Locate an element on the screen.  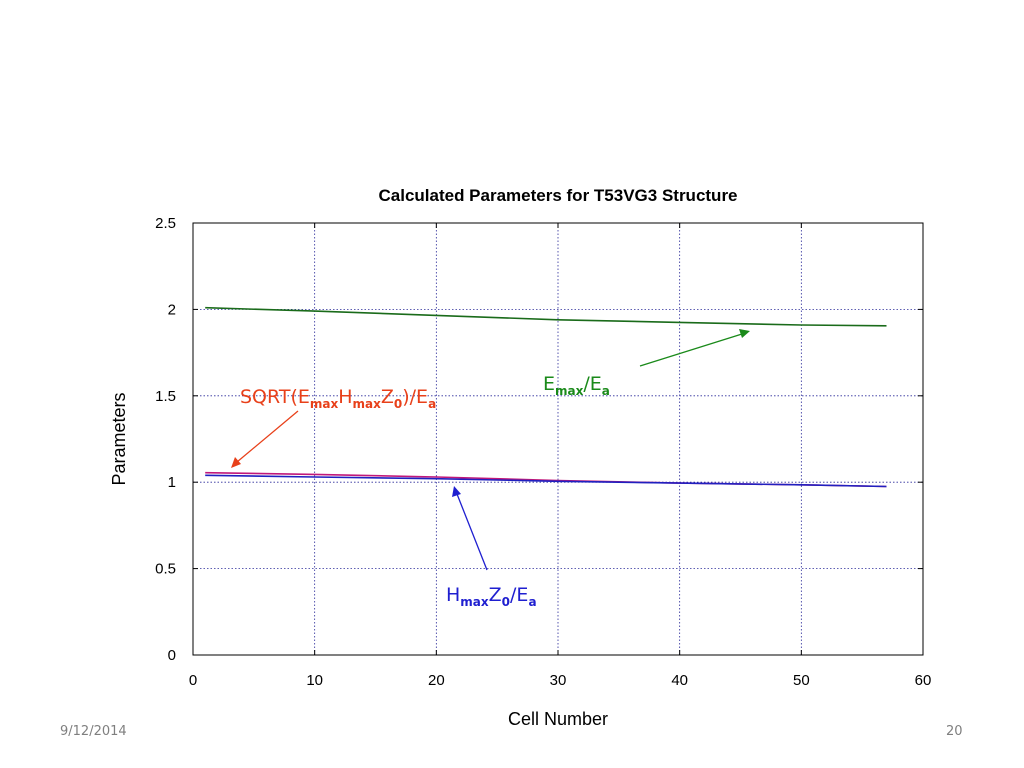
series-line-emax is located at coordinates (546, 316).